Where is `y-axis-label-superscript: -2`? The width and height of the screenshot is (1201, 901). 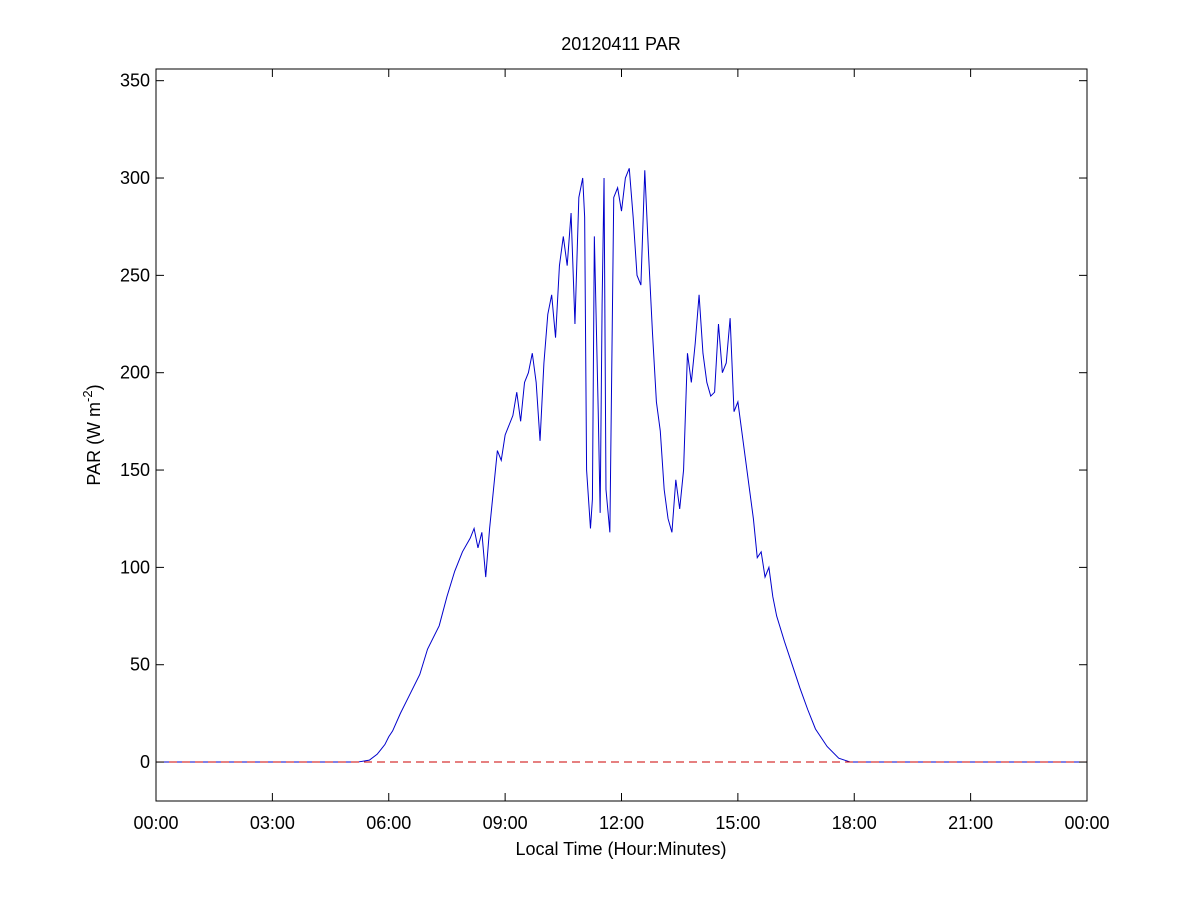 y-axis-label-superscript: -2 is located at coordinates (87, 396).